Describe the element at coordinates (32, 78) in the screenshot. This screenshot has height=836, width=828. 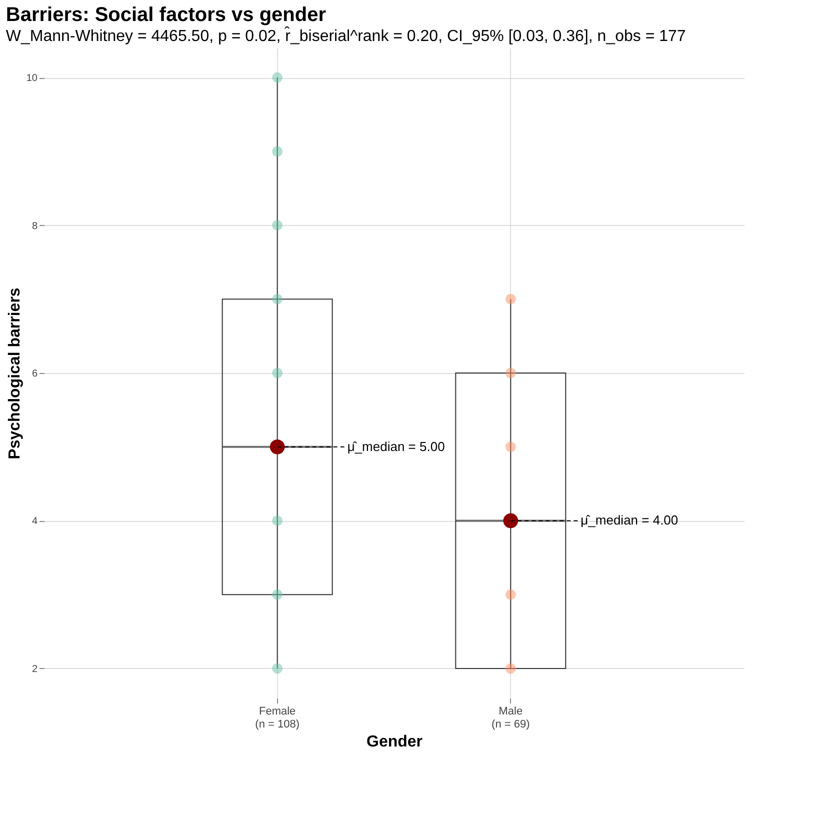
I see `y-tick-label: 10` at that location.